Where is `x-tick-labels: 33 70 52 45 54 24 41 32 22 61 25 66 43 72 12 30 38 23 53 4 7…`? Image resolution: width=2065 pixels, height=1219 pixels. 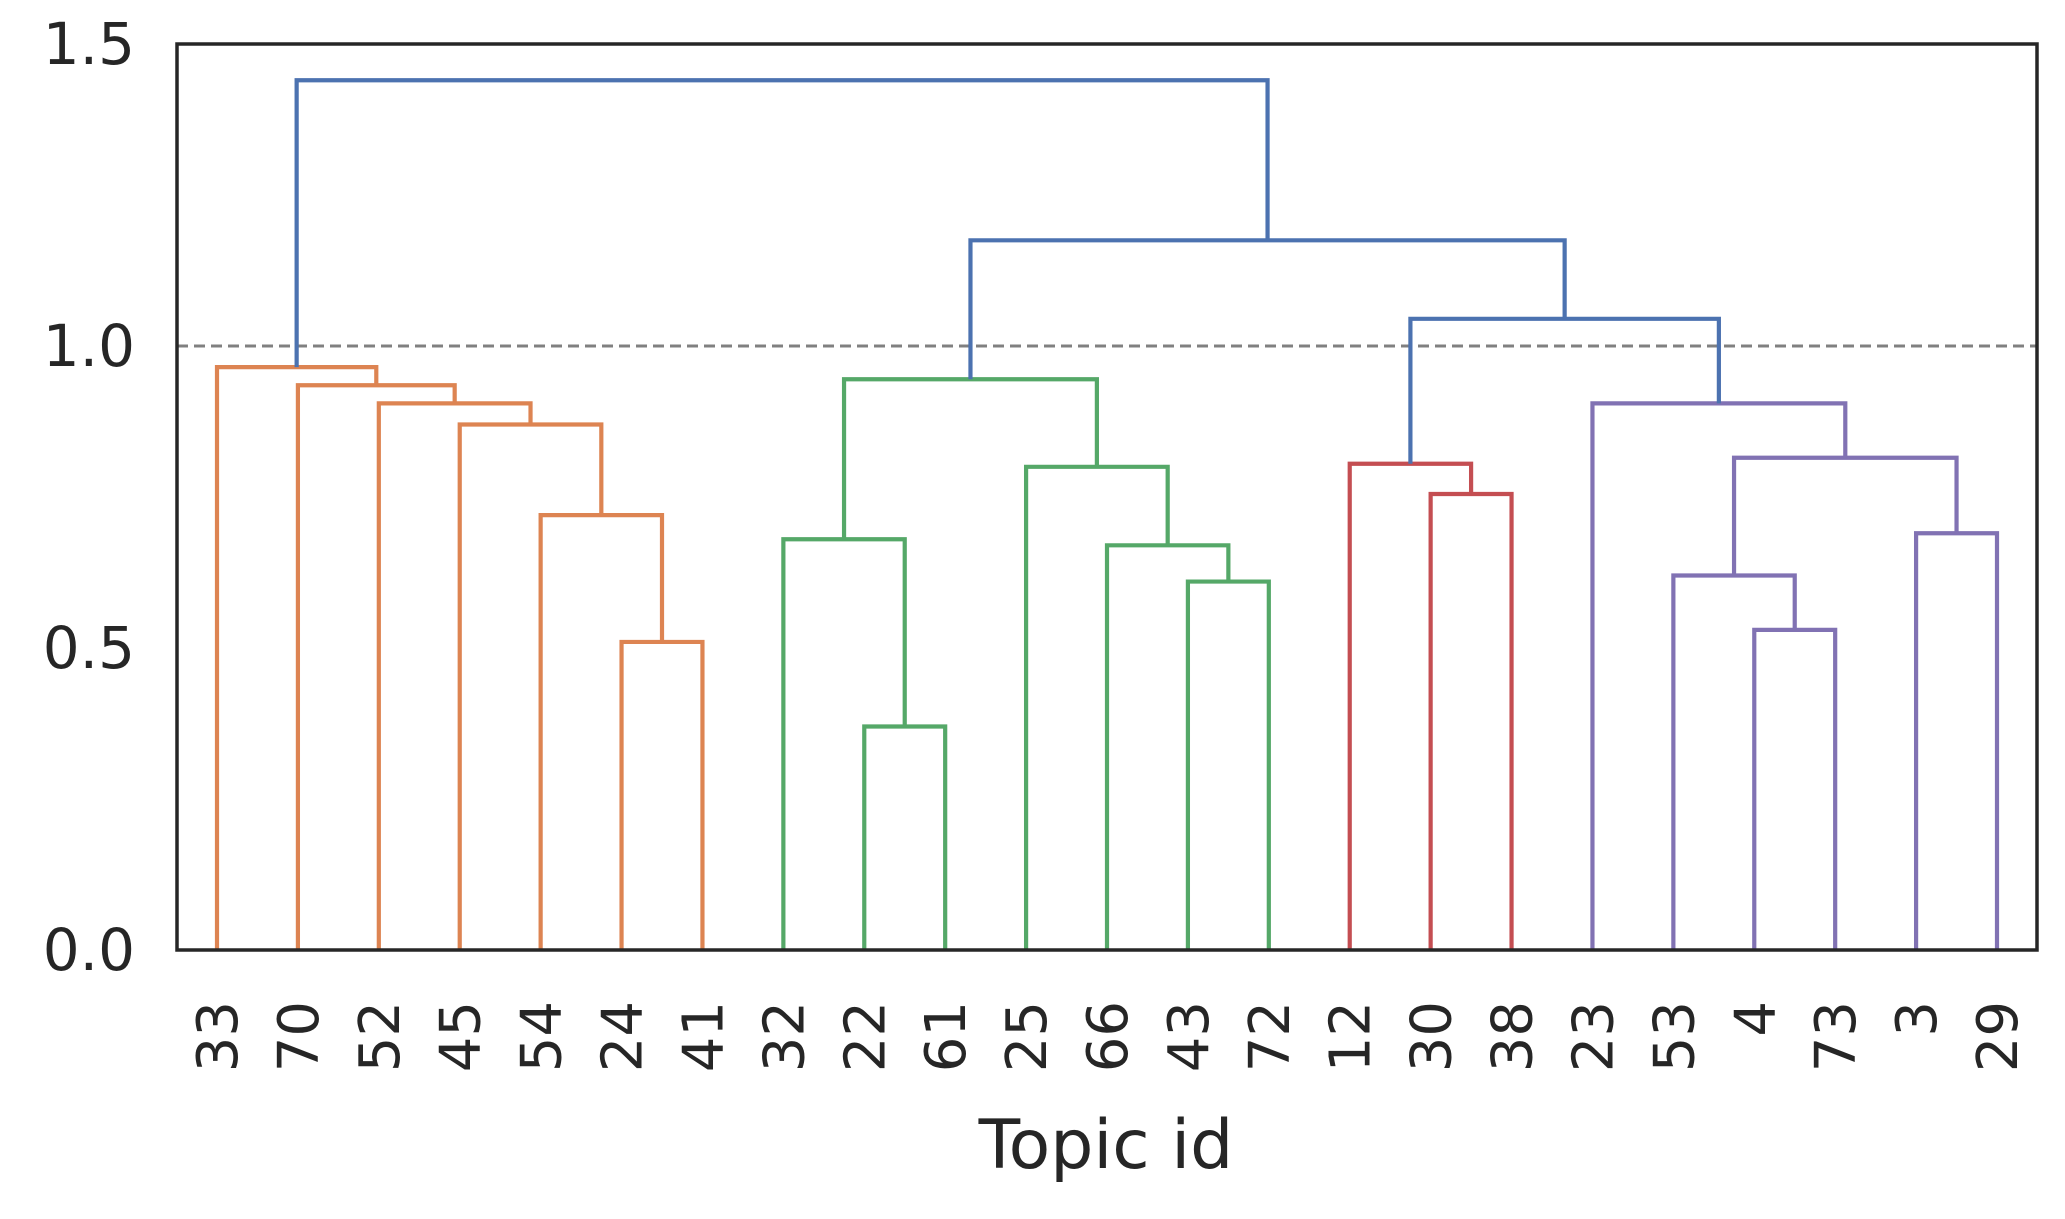 x-tick-labels: 33 70 52 45 54 24 41 32 22 61 25 66 43 72 12 30 38 23 53 4 7… is located at coordinates (1108, 1036).